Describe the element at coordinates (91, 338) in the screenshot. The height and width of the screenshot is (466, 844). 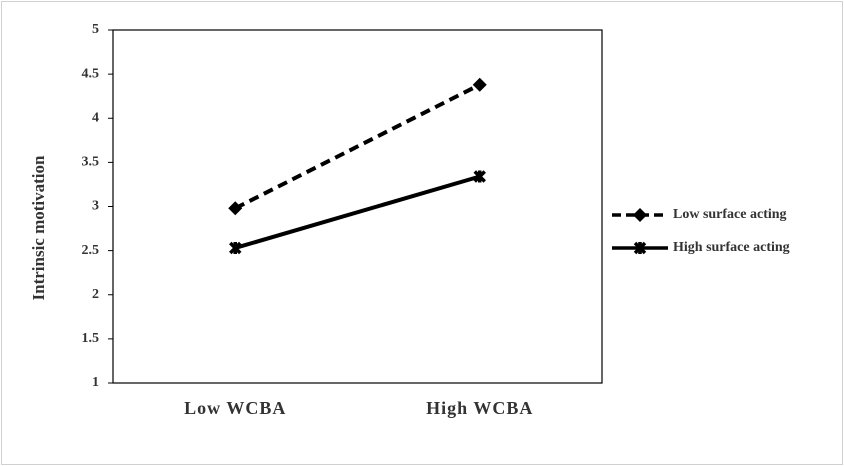
I see `y-tick-label: 1.5` at that location.